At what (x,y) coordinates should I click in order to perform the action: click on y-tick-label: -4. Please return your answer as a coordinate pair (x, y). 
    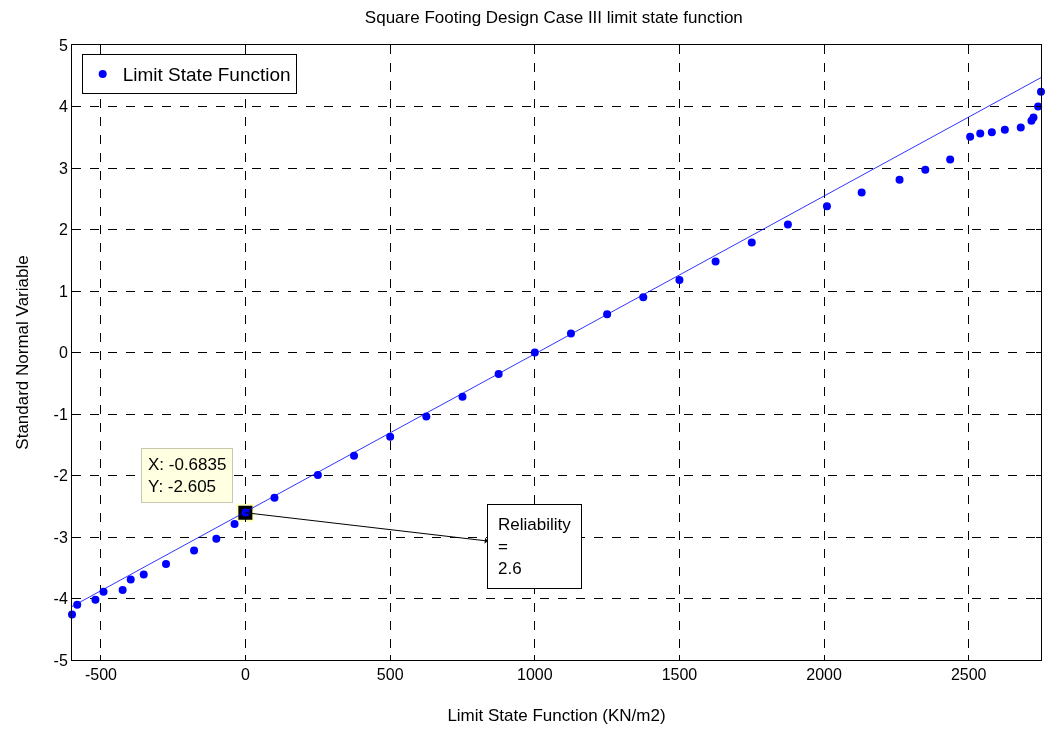
    Looking at the image, I should click on (60, 599).